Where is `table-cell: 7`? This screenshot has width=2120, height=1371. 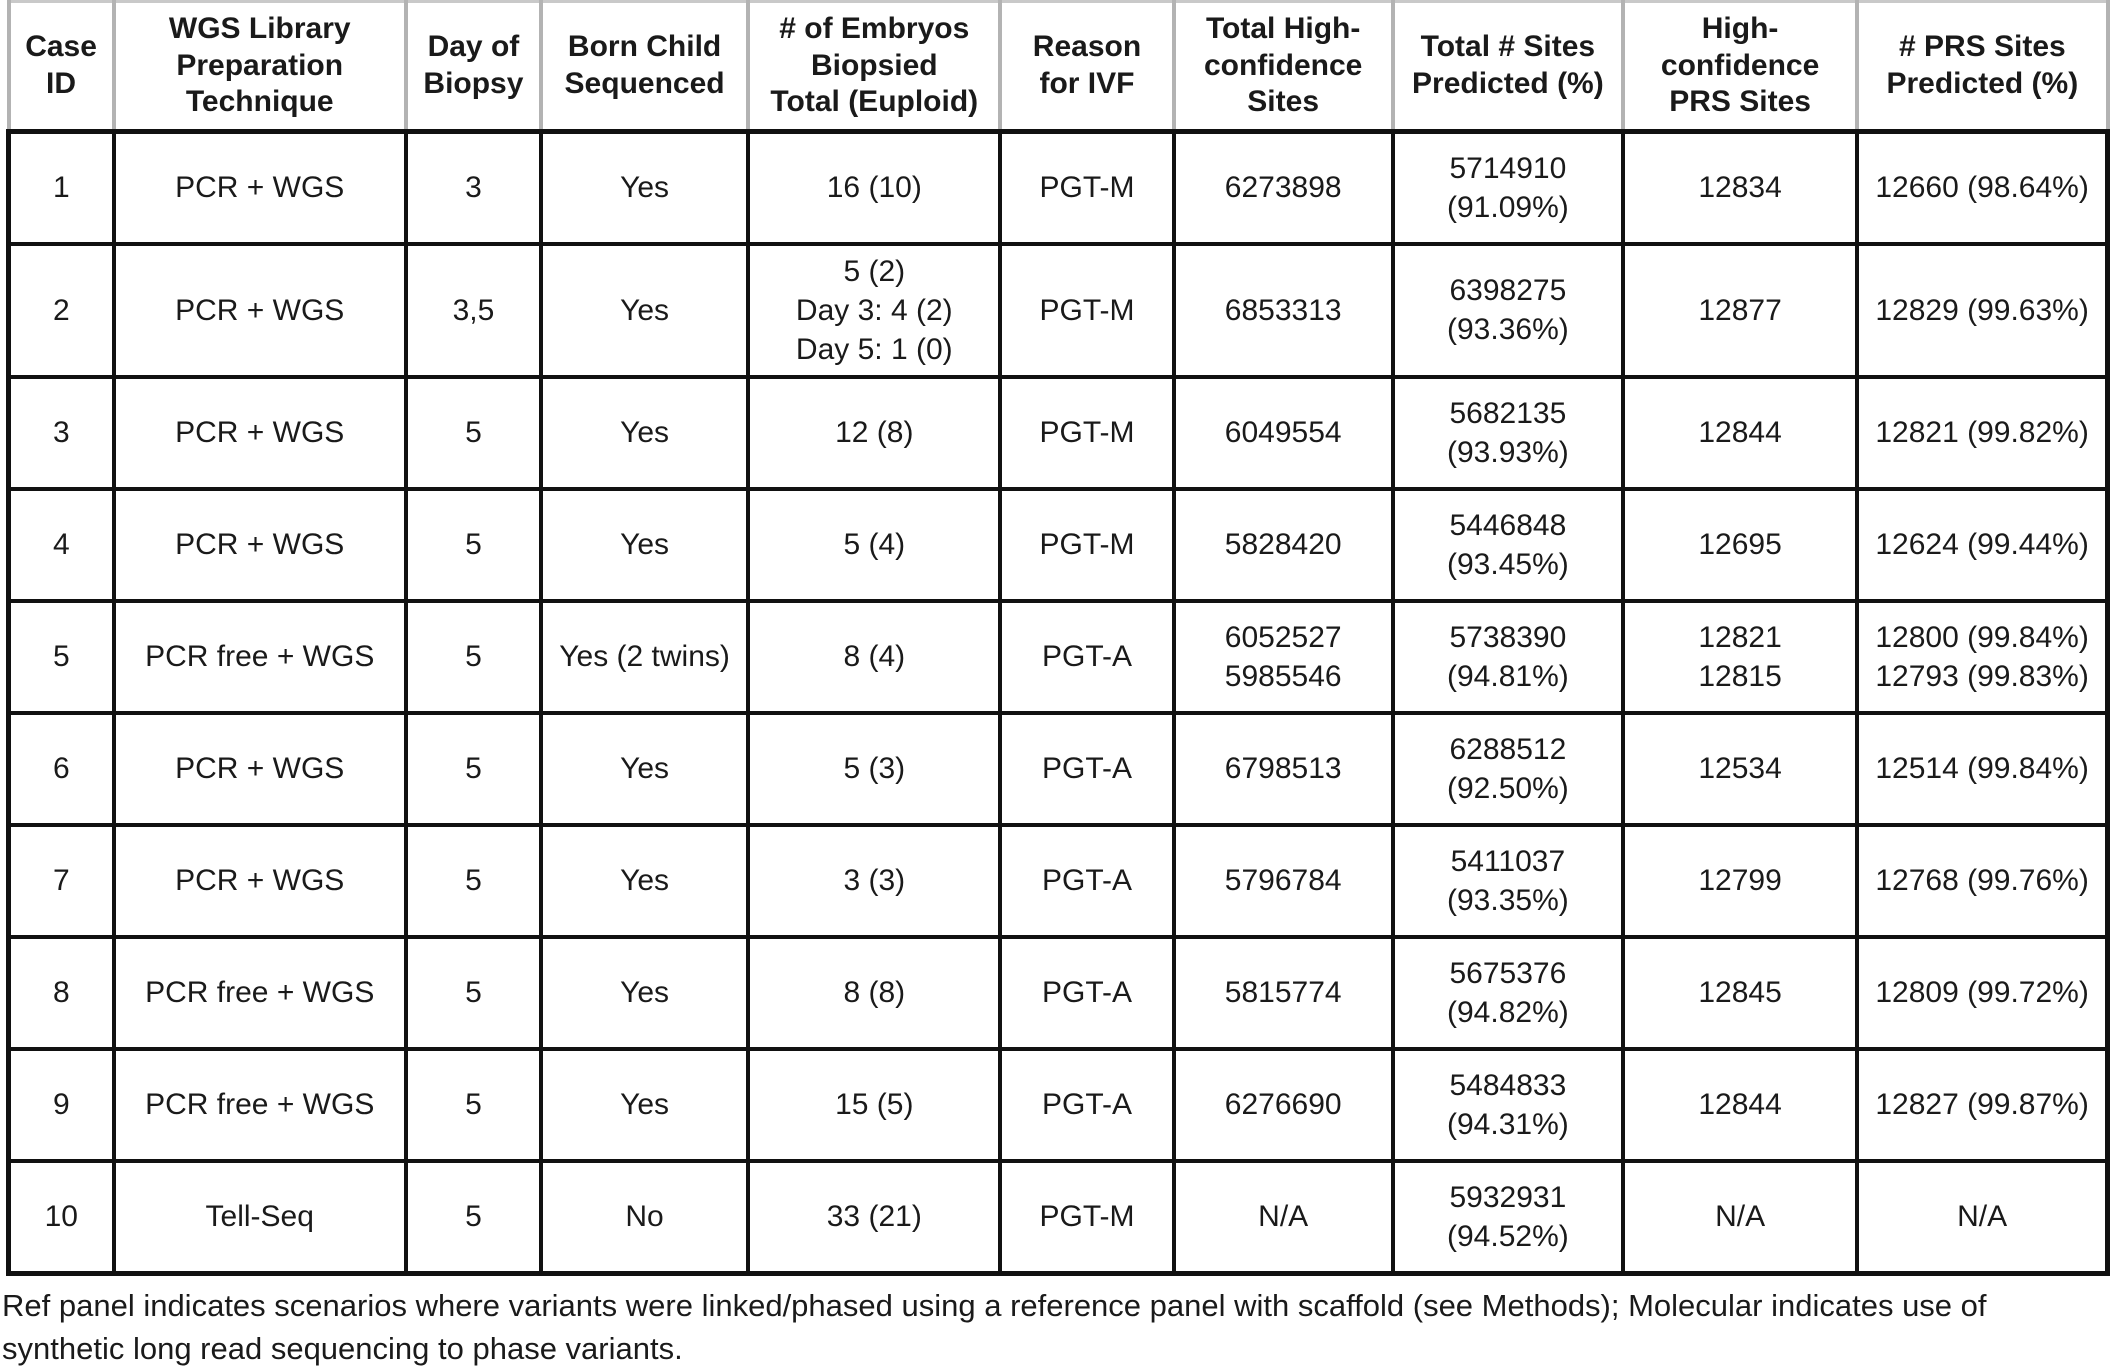
table-cell: 7 is located at coordinates (60, 880).